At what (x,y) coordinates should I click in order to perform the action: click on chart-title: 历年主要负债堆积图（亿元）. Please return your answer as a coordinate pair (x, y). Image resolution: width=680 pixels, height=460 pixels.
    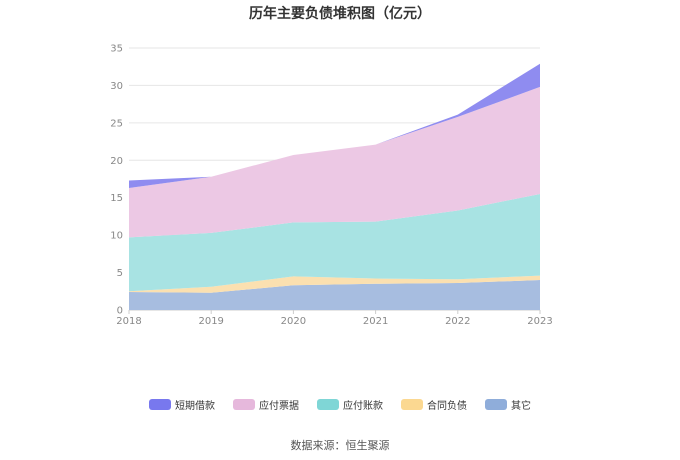
    Looking at the image, I should click on (340, 14).